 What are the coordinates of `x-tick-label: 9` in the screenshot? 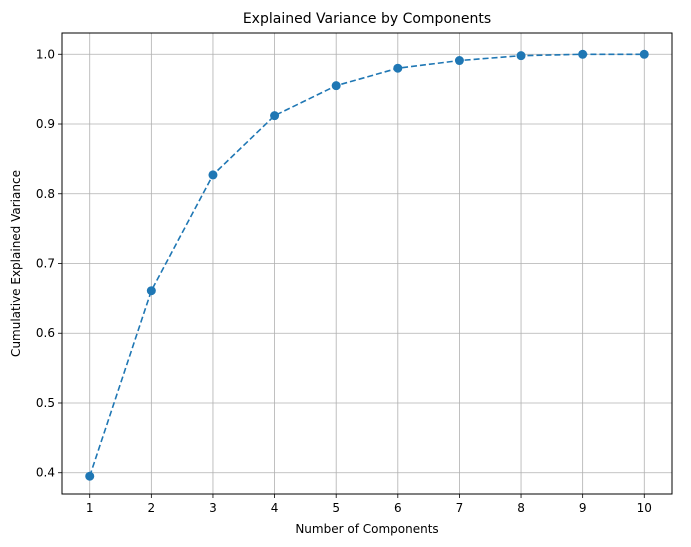 It's located at (583, 508).